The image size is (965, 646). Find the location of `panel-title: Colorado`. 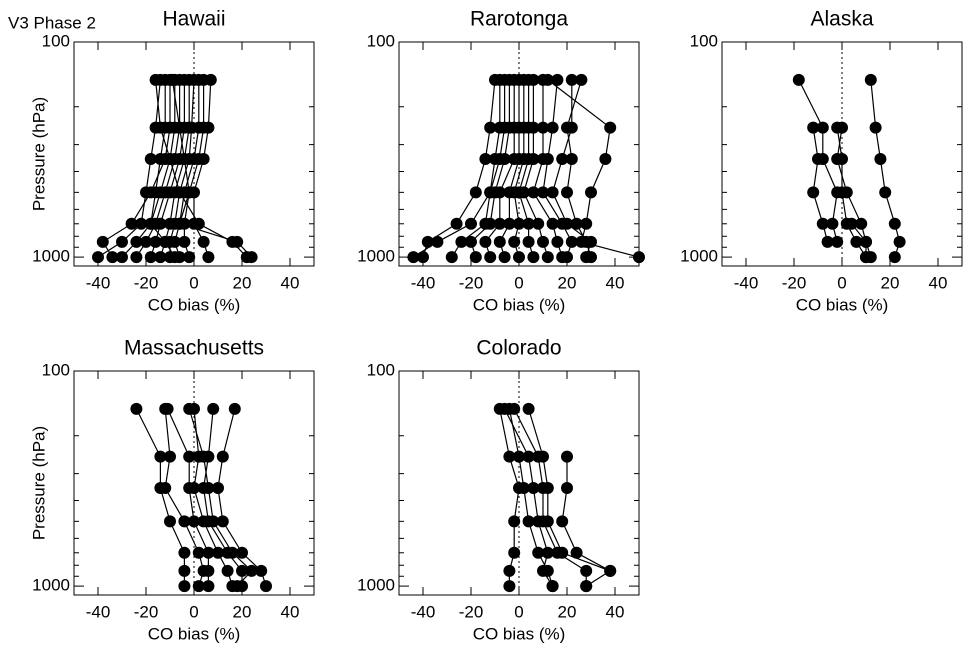

panel-title: Colorado is located at coordinates (518, 348).